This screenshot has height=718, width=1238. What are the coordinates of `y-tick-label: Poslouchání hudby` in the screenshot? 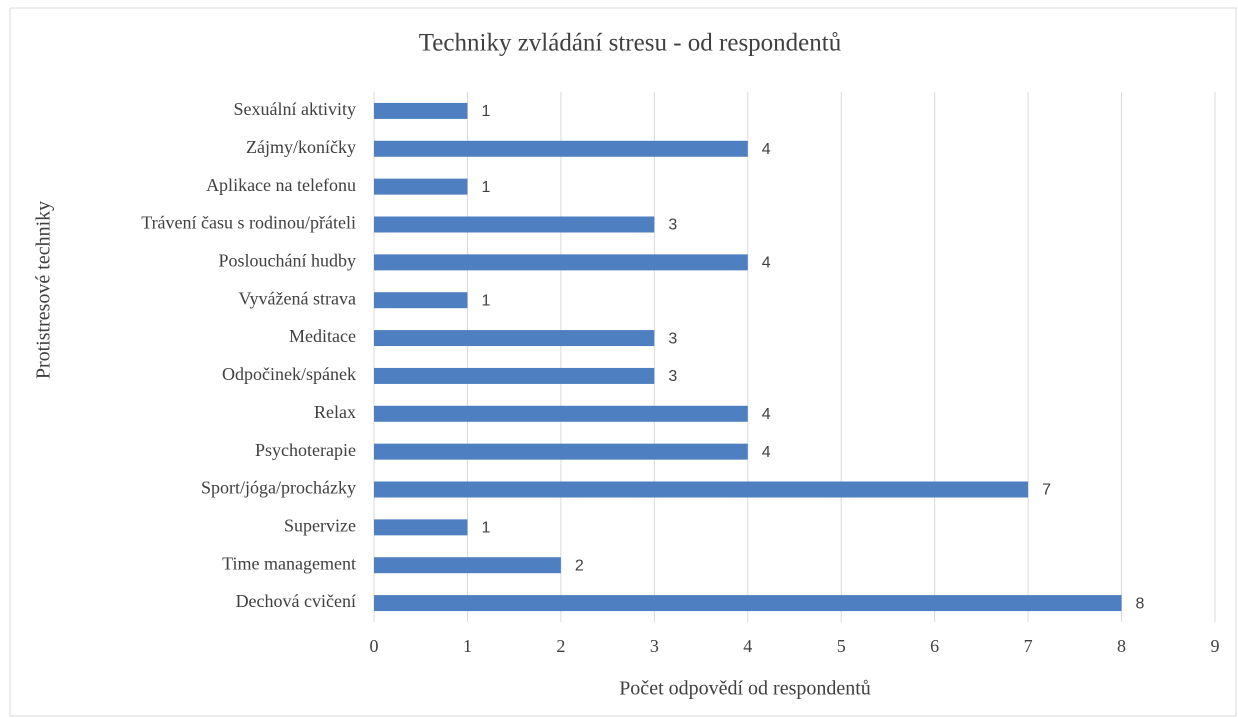 It's located at (288, 260).